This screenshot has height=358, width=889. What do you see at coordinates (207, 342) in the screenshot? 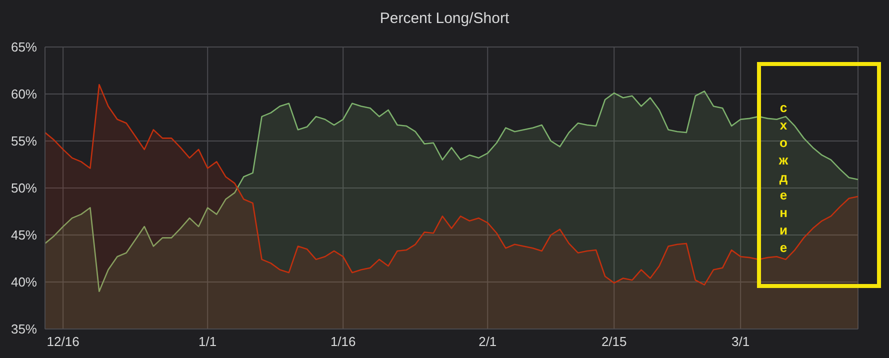
I see `x-tick-label: 1/1` at bounding box center [207, 342].